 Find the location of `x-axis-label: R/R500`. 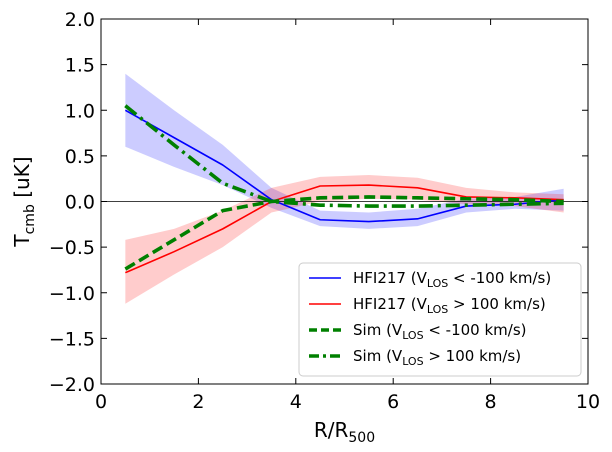

x-axis-label: R/R500 is located at coordinates (344, 432).